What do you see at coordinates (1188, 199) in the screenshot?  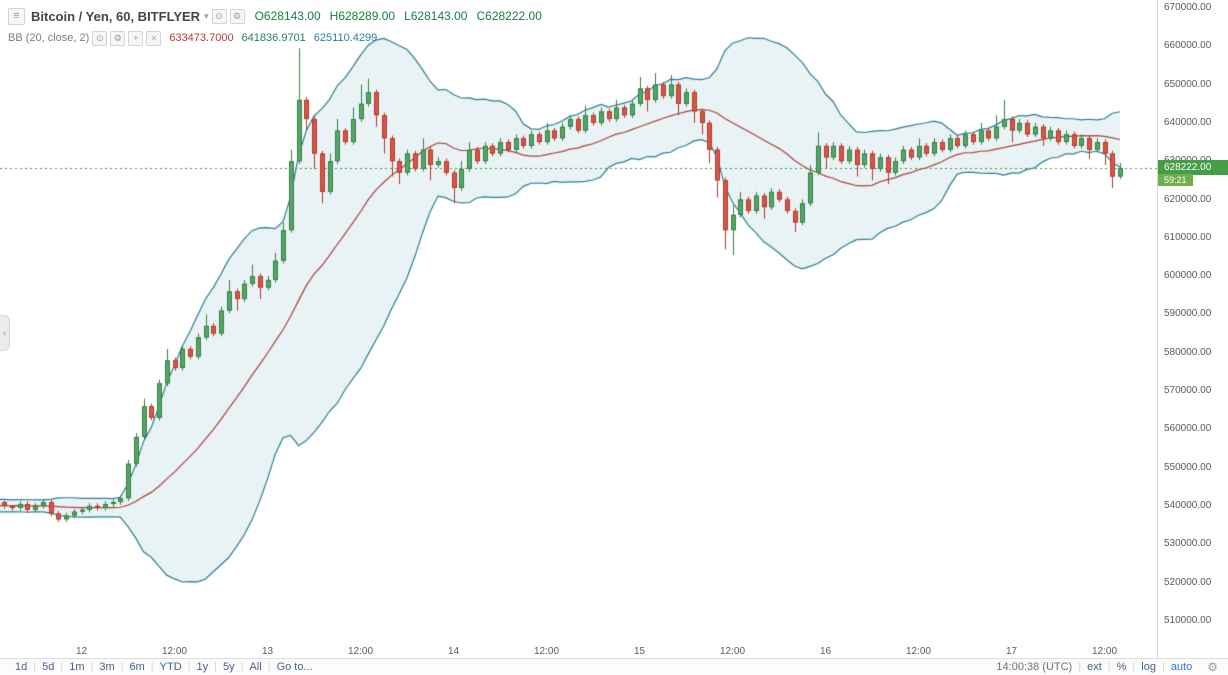 I see `price-axis-label: 620000.00` at bounding box center [1188, 199].